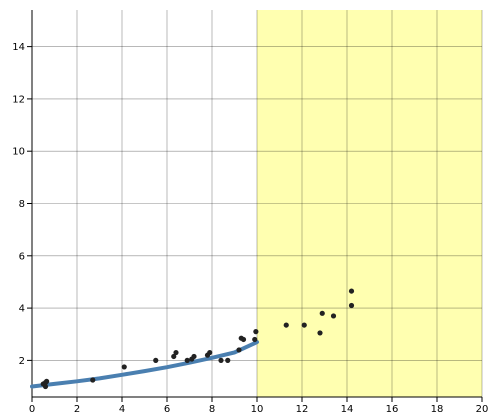  What do you see at coordinates (347, 409) in the screenshot?
I see `x-tick-label: 14` at bounding box center [347, 409].